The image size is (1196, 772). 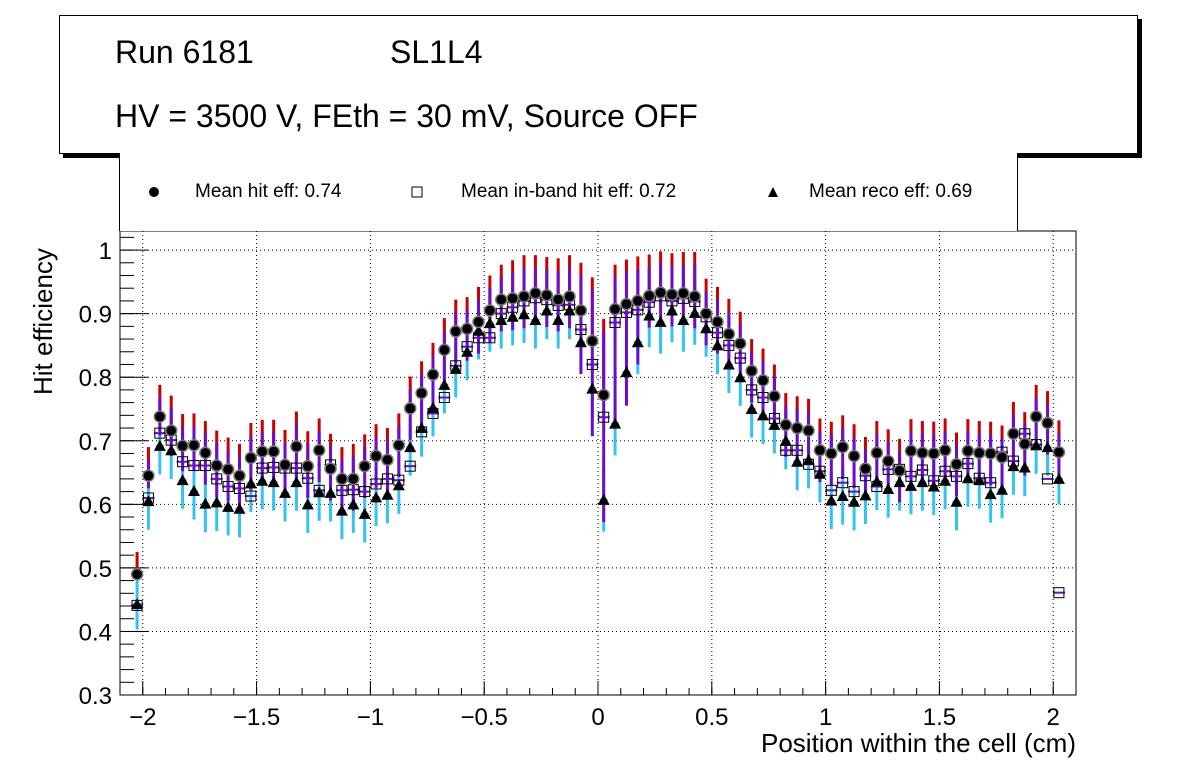 What do you see at coordinates (918, 743) in the screenshot?
I see `x-axis-label: Position within the cell (cm)` at bounding box center [918, 743].